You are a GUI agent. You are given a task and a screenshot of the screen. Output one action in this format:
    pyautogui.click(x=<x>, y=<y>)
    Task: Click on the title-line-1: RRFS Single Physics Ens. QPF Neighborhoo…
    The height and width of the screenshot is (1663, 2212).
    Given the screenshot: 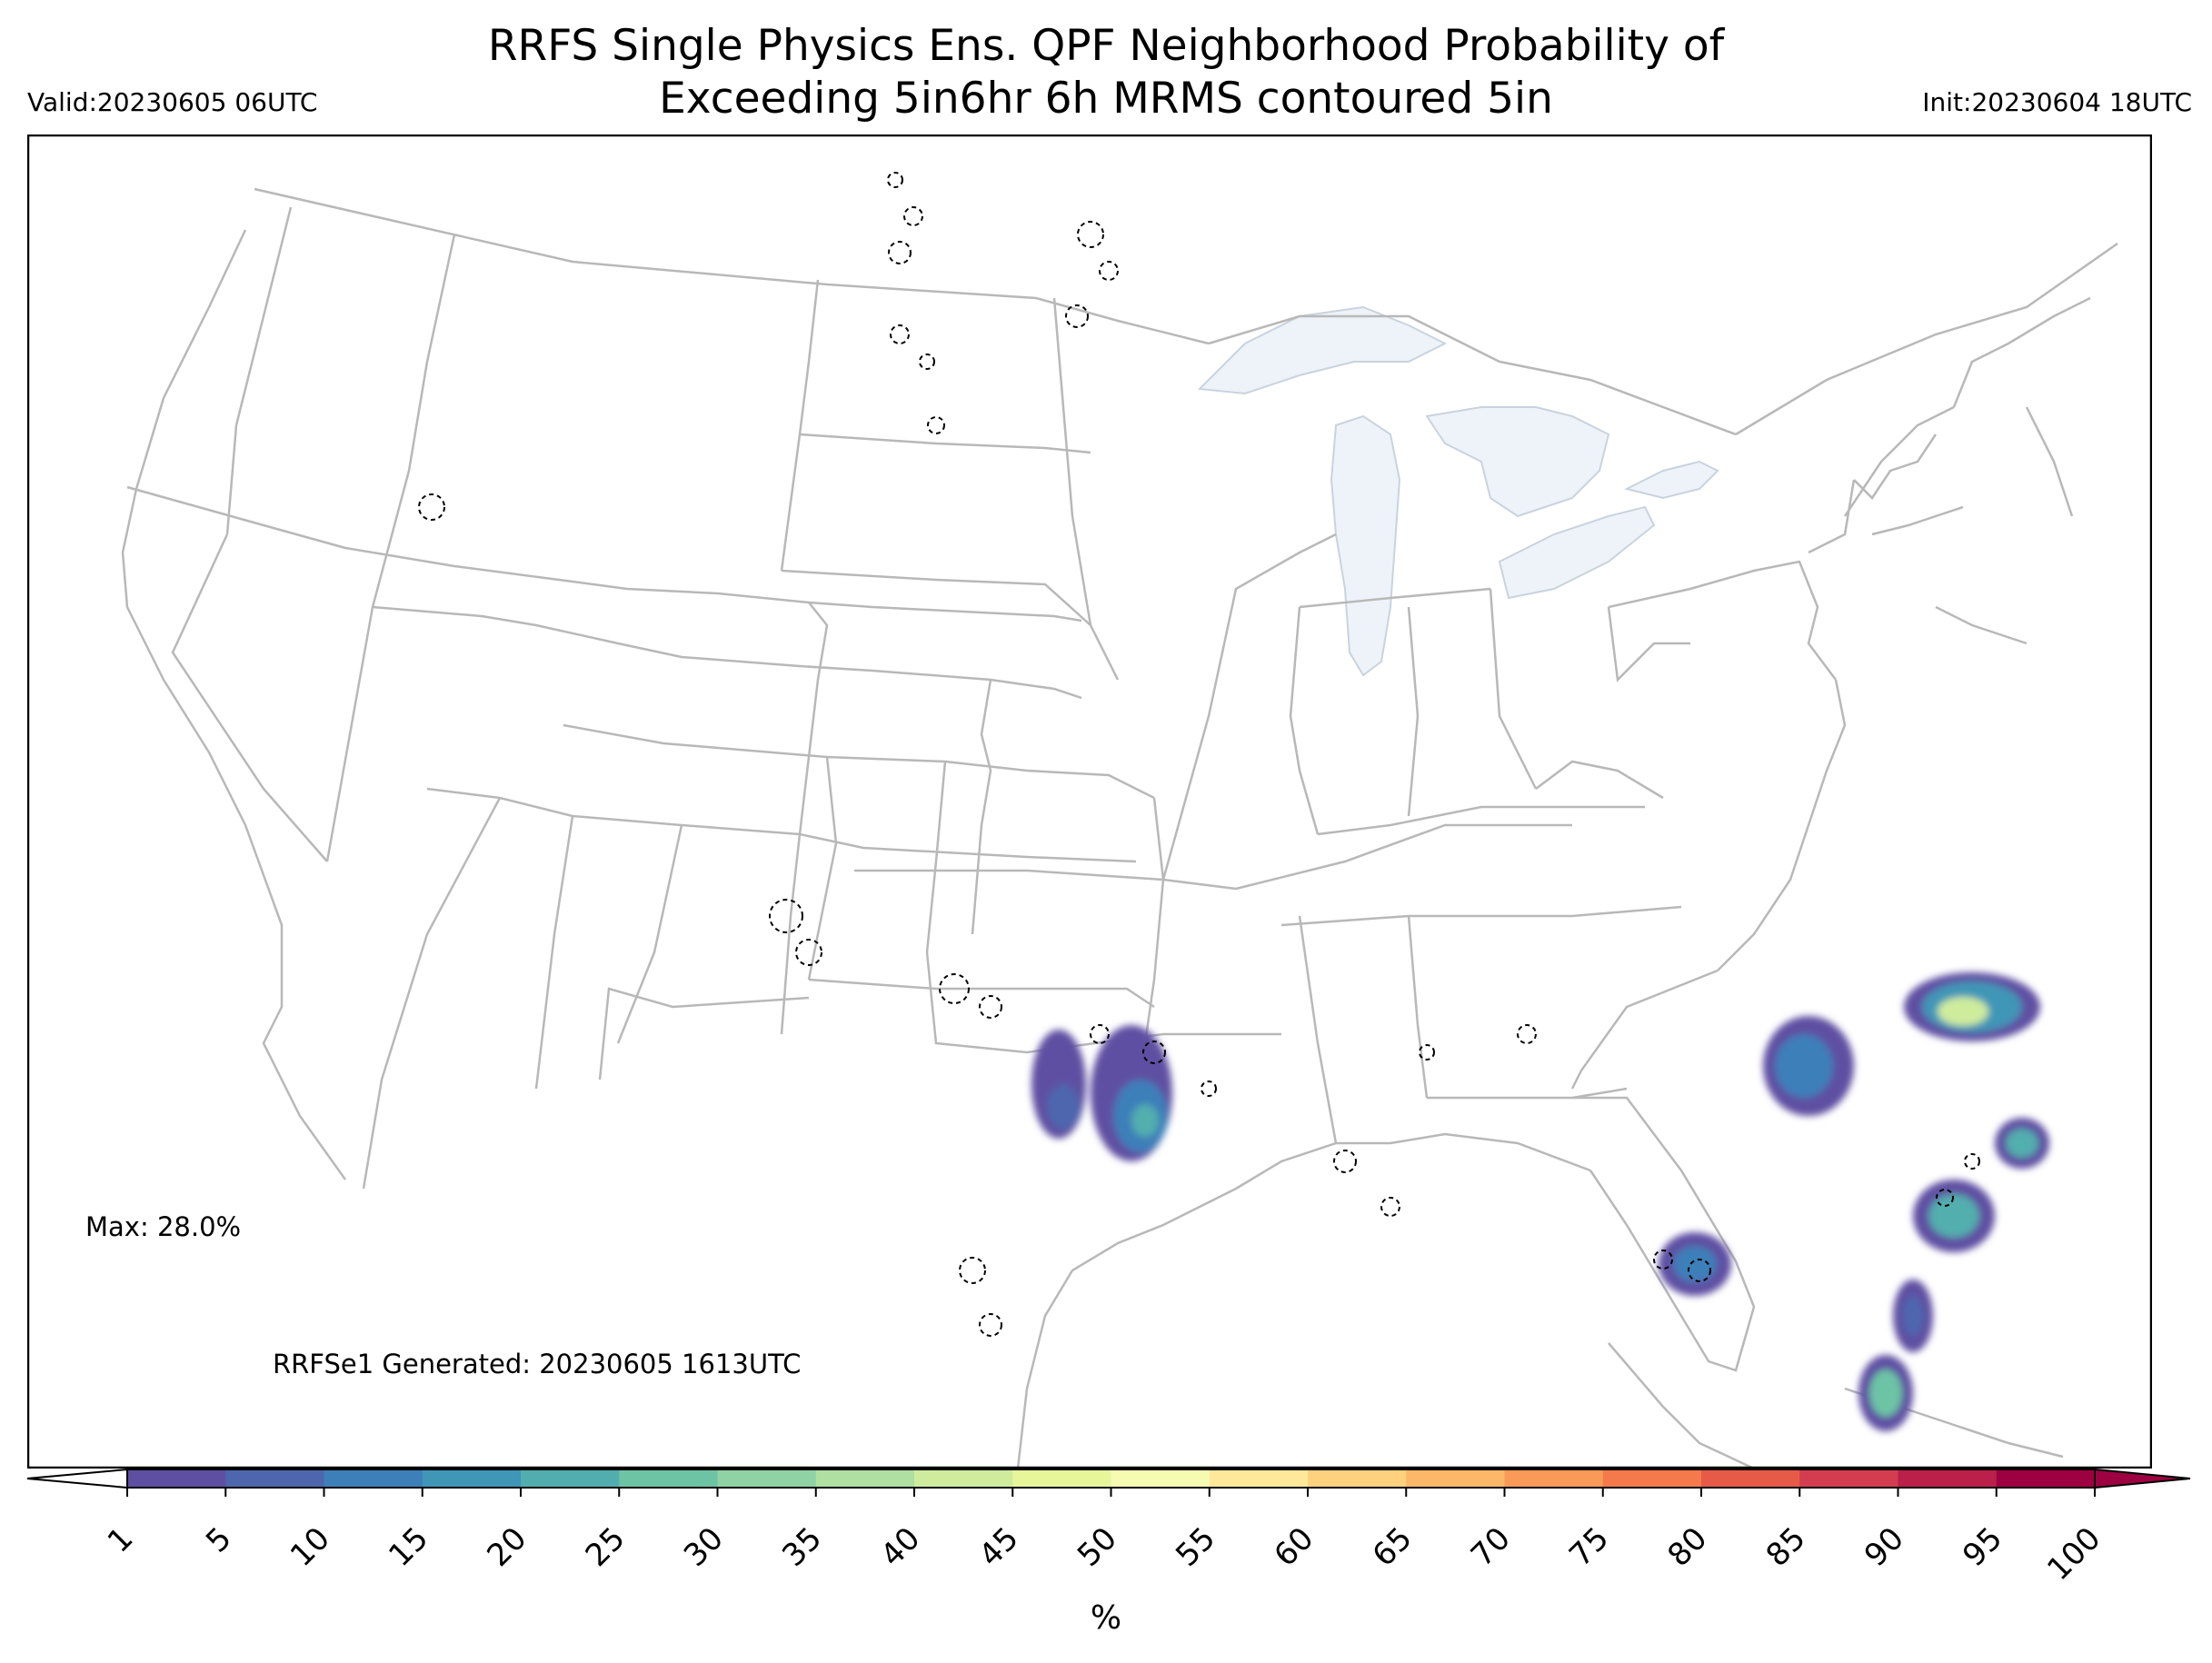 What is the action you would take?
    pyautogui.click(x=1106, y=46)
    